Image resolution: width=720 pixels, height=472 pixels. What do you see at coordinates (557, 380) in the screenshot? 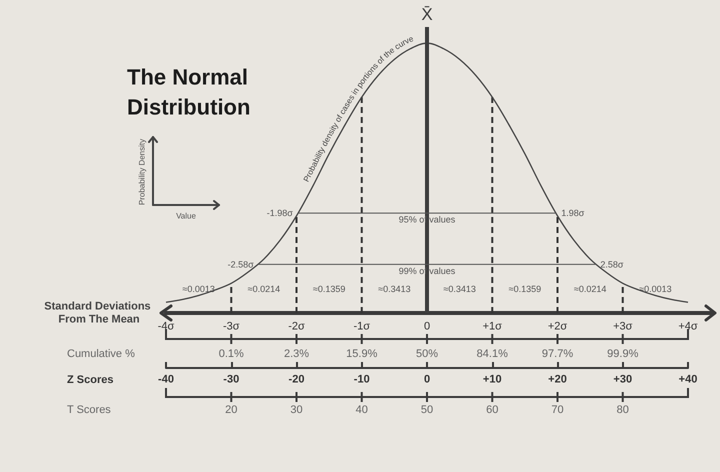
I see `x2-tick-label: +20` at bounding box center [557, 380].